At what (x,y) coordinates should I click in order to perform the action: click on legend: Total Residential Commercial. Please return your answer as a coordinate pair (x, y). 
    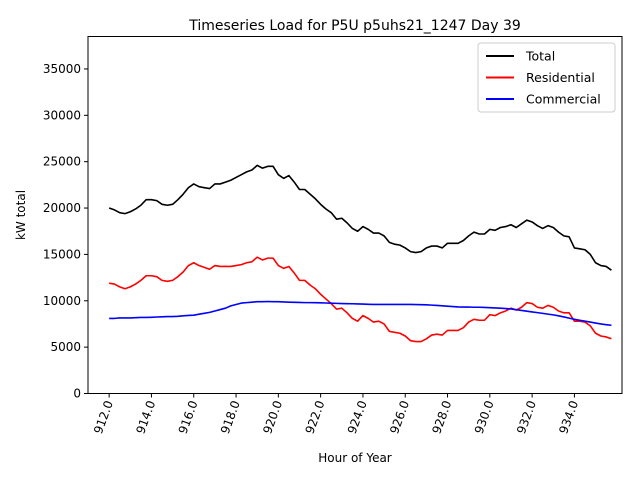
    Looking at the image, I should click on (546, 77).